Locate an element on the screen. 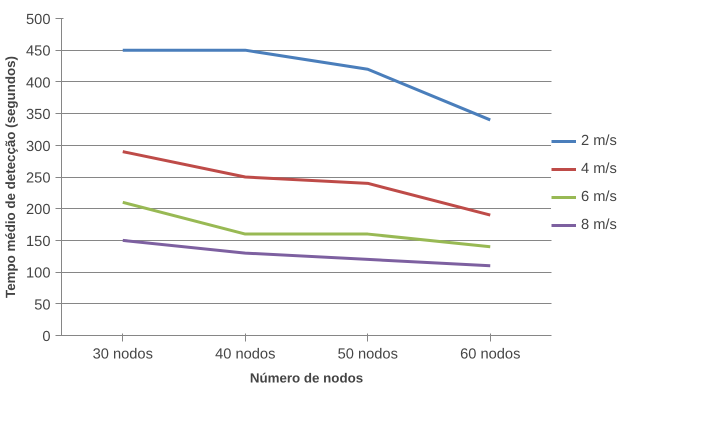 This screenshot has height=430, width=714. y-tick-label: 400 is located at coordinates (38, 83).